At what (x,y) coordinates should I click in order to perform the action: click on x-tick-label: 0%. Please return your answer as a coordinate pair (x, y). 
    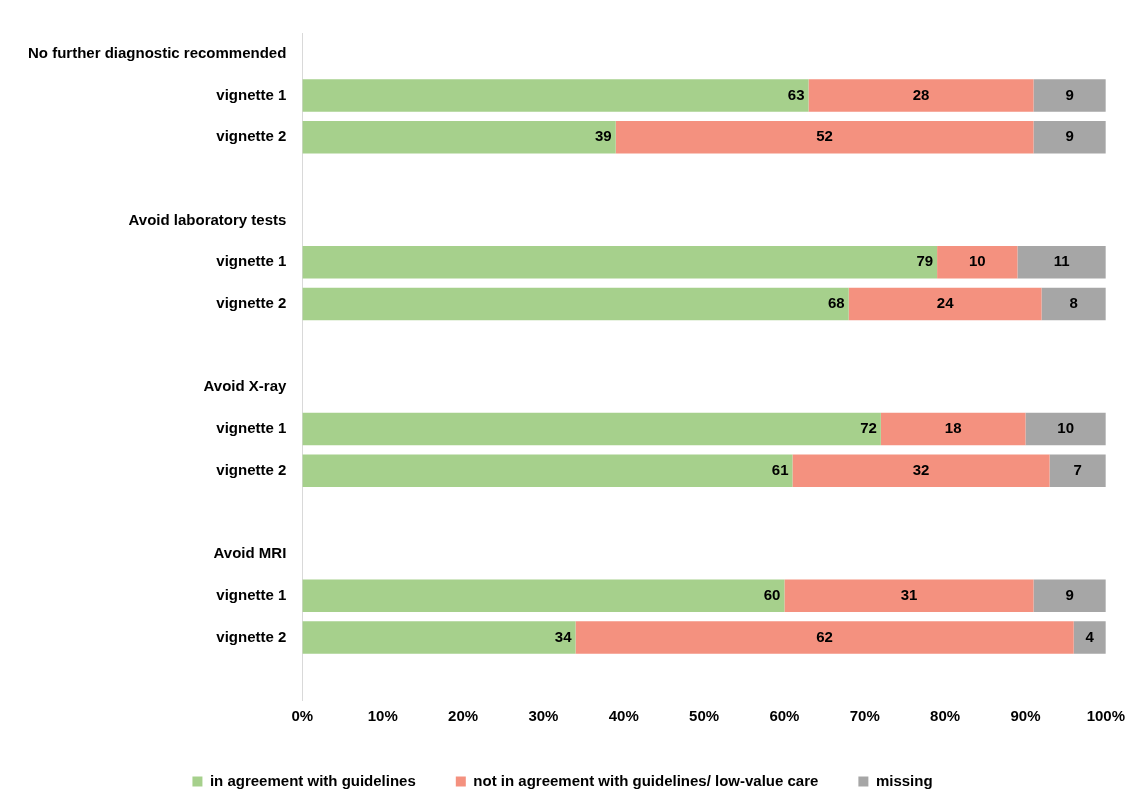
    Looking at the image, I should click on (302, 716).